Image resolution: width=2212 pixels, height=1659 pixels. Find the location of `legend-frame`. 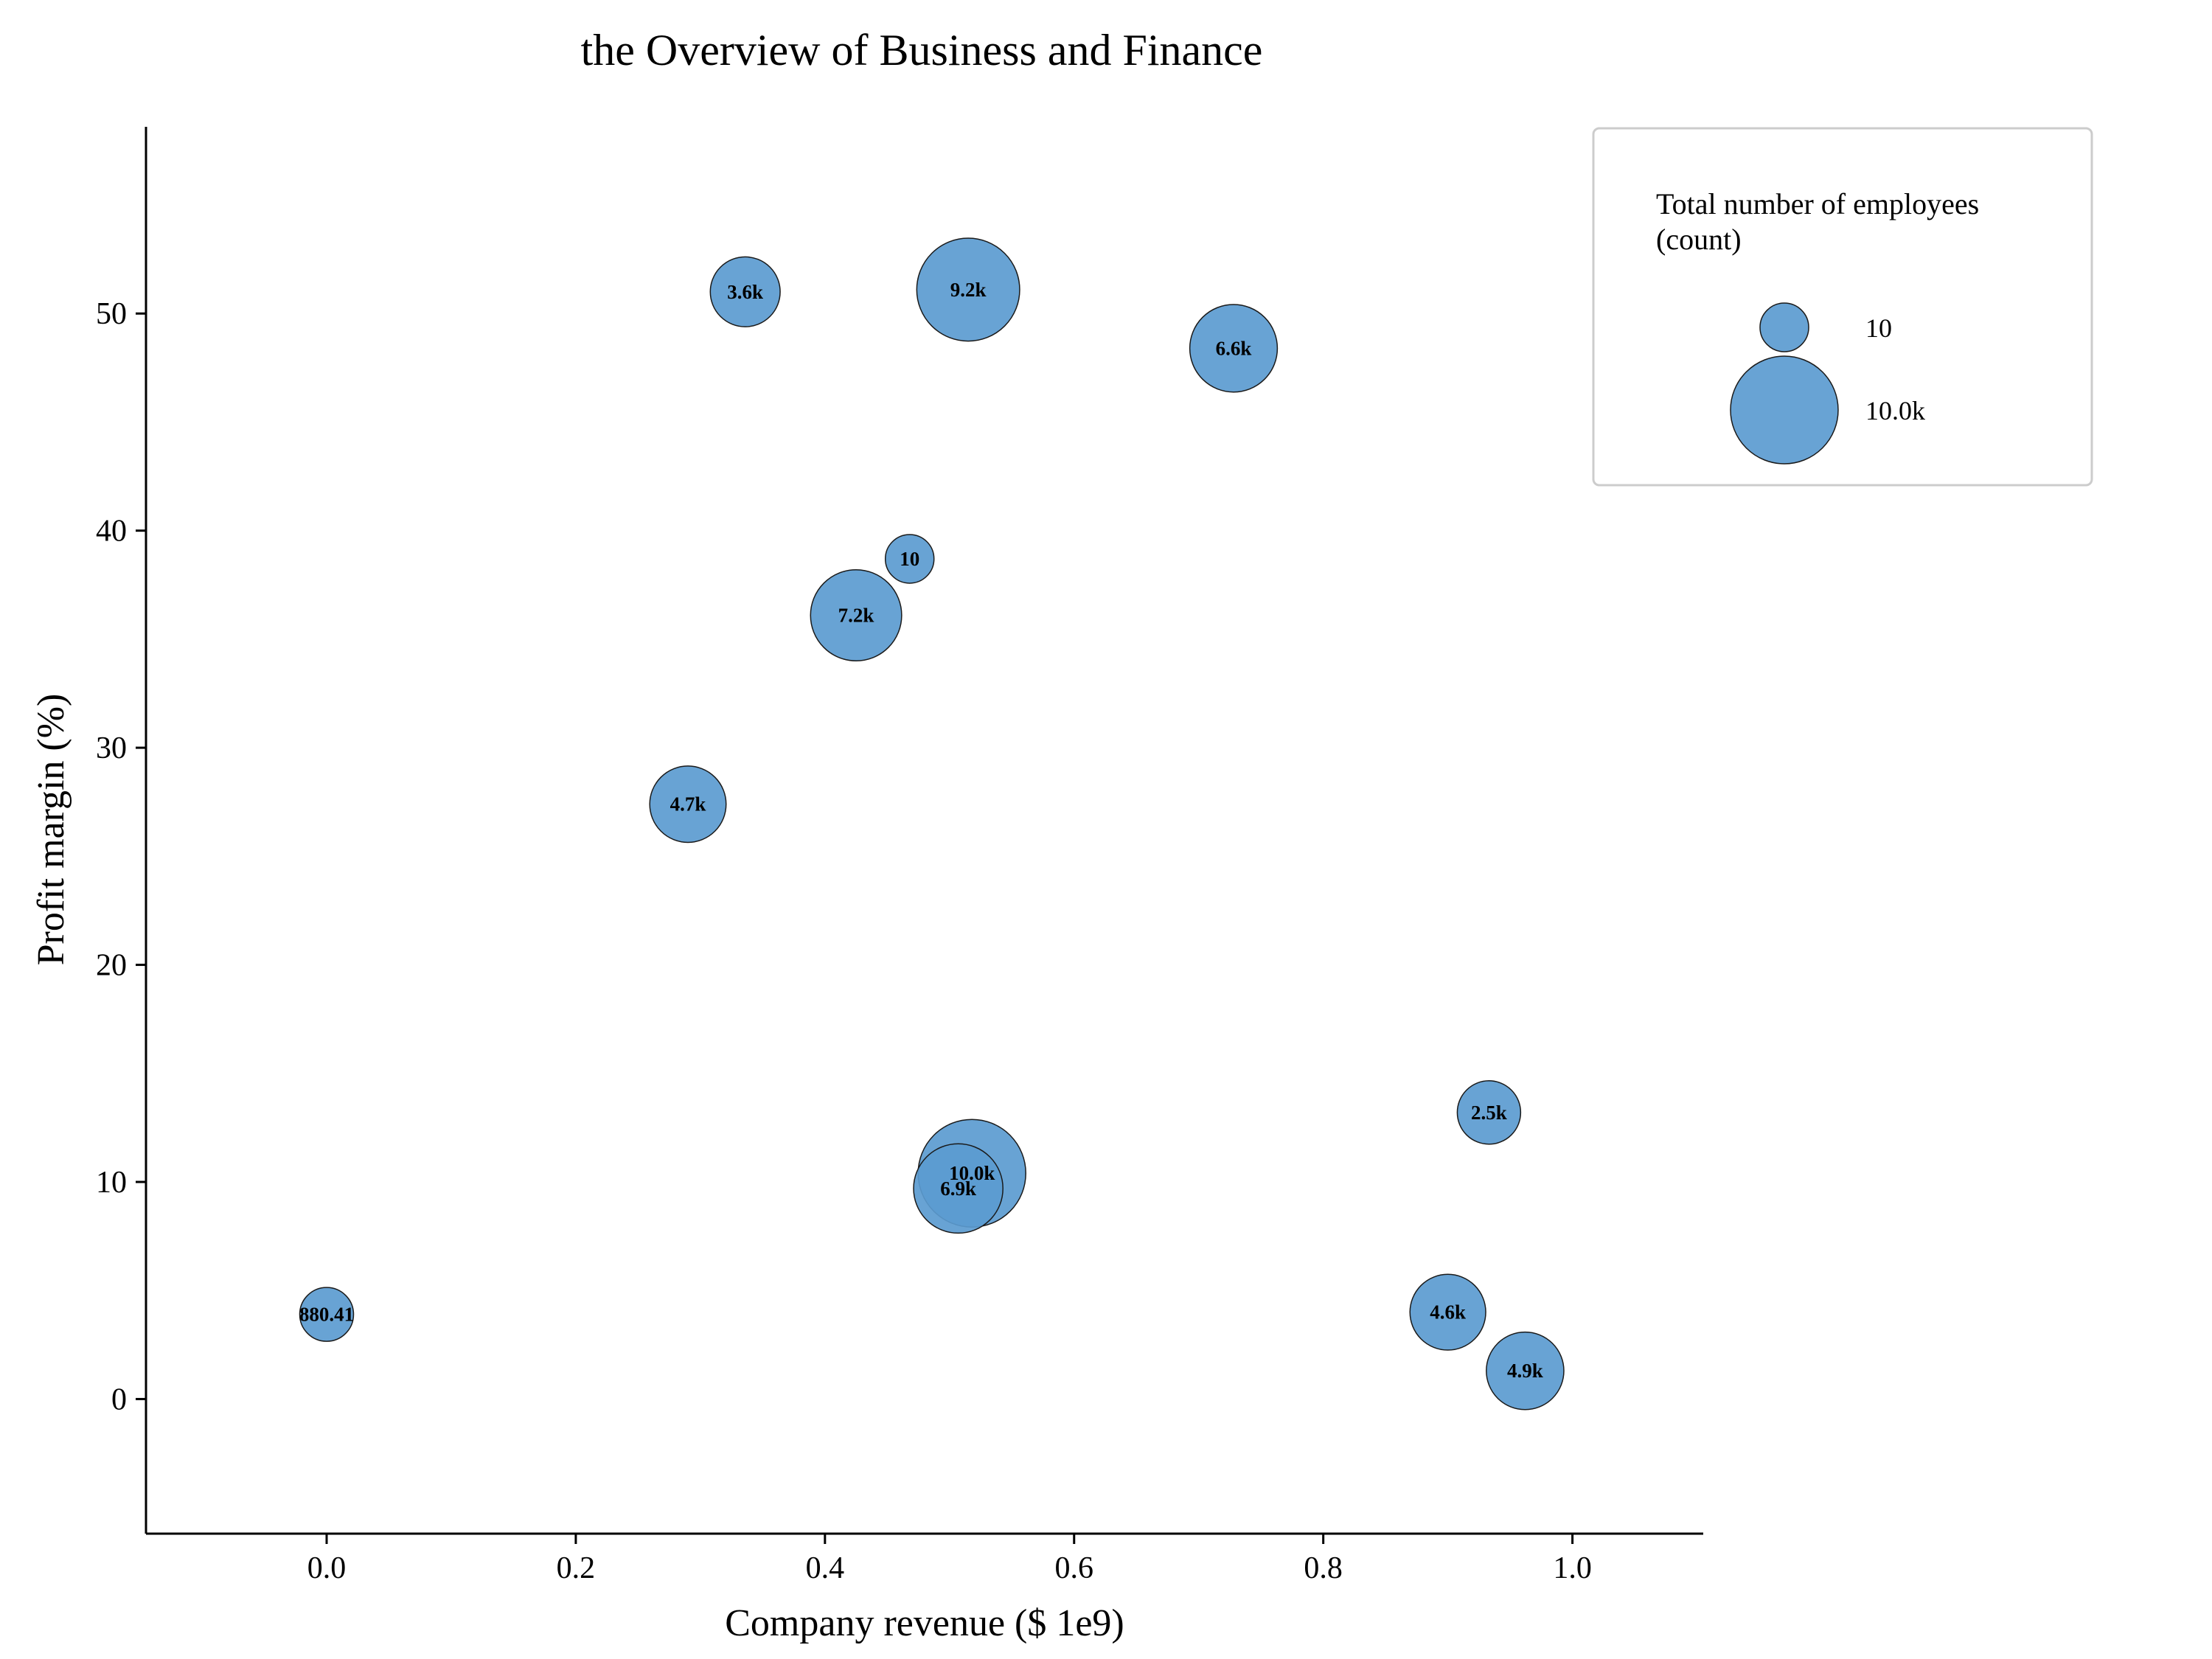

legend-frame is located at coordinates (1842, 307).